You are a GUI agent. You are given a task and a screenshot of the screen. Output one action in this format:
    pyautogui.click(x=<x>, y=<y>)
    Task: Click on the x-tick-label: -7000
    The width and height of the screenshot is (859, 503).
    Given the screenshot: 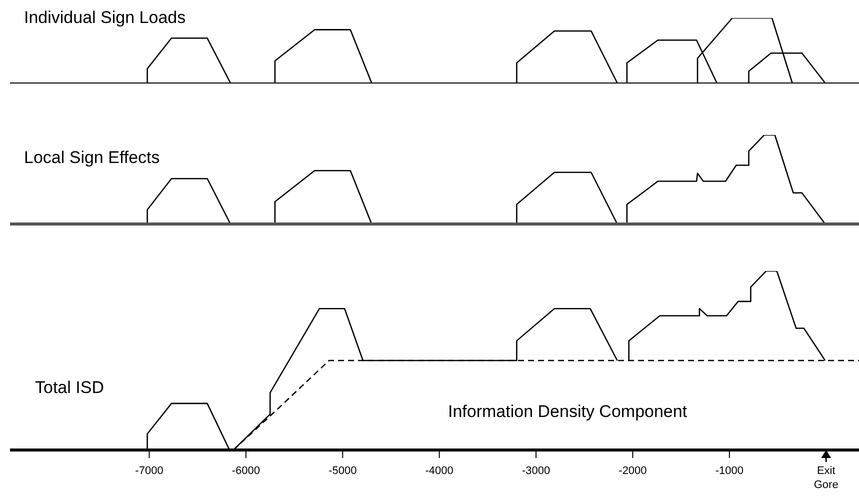 What is the action you would take?
    pyautogui.click(x=149, y=471)
    